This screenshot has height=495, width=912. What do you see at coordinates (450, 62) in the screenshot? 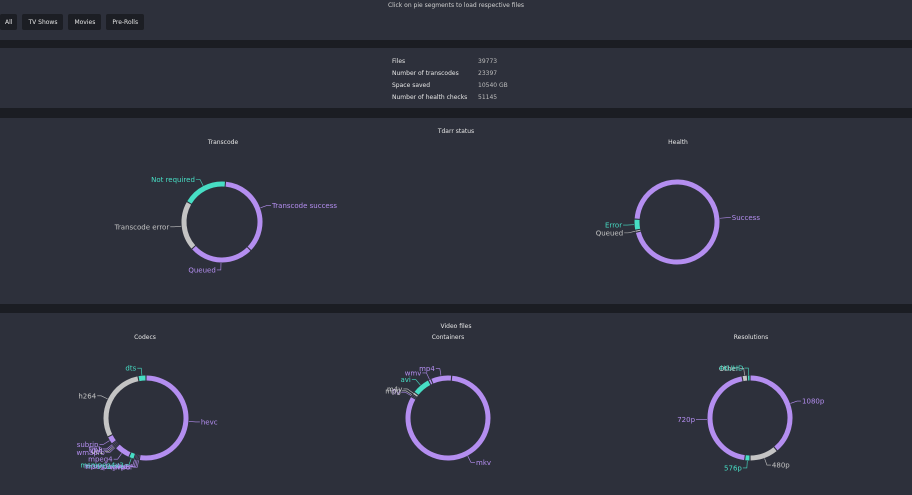
I see `stat-row-files: Files 39773` at bounding box center [450, 62].